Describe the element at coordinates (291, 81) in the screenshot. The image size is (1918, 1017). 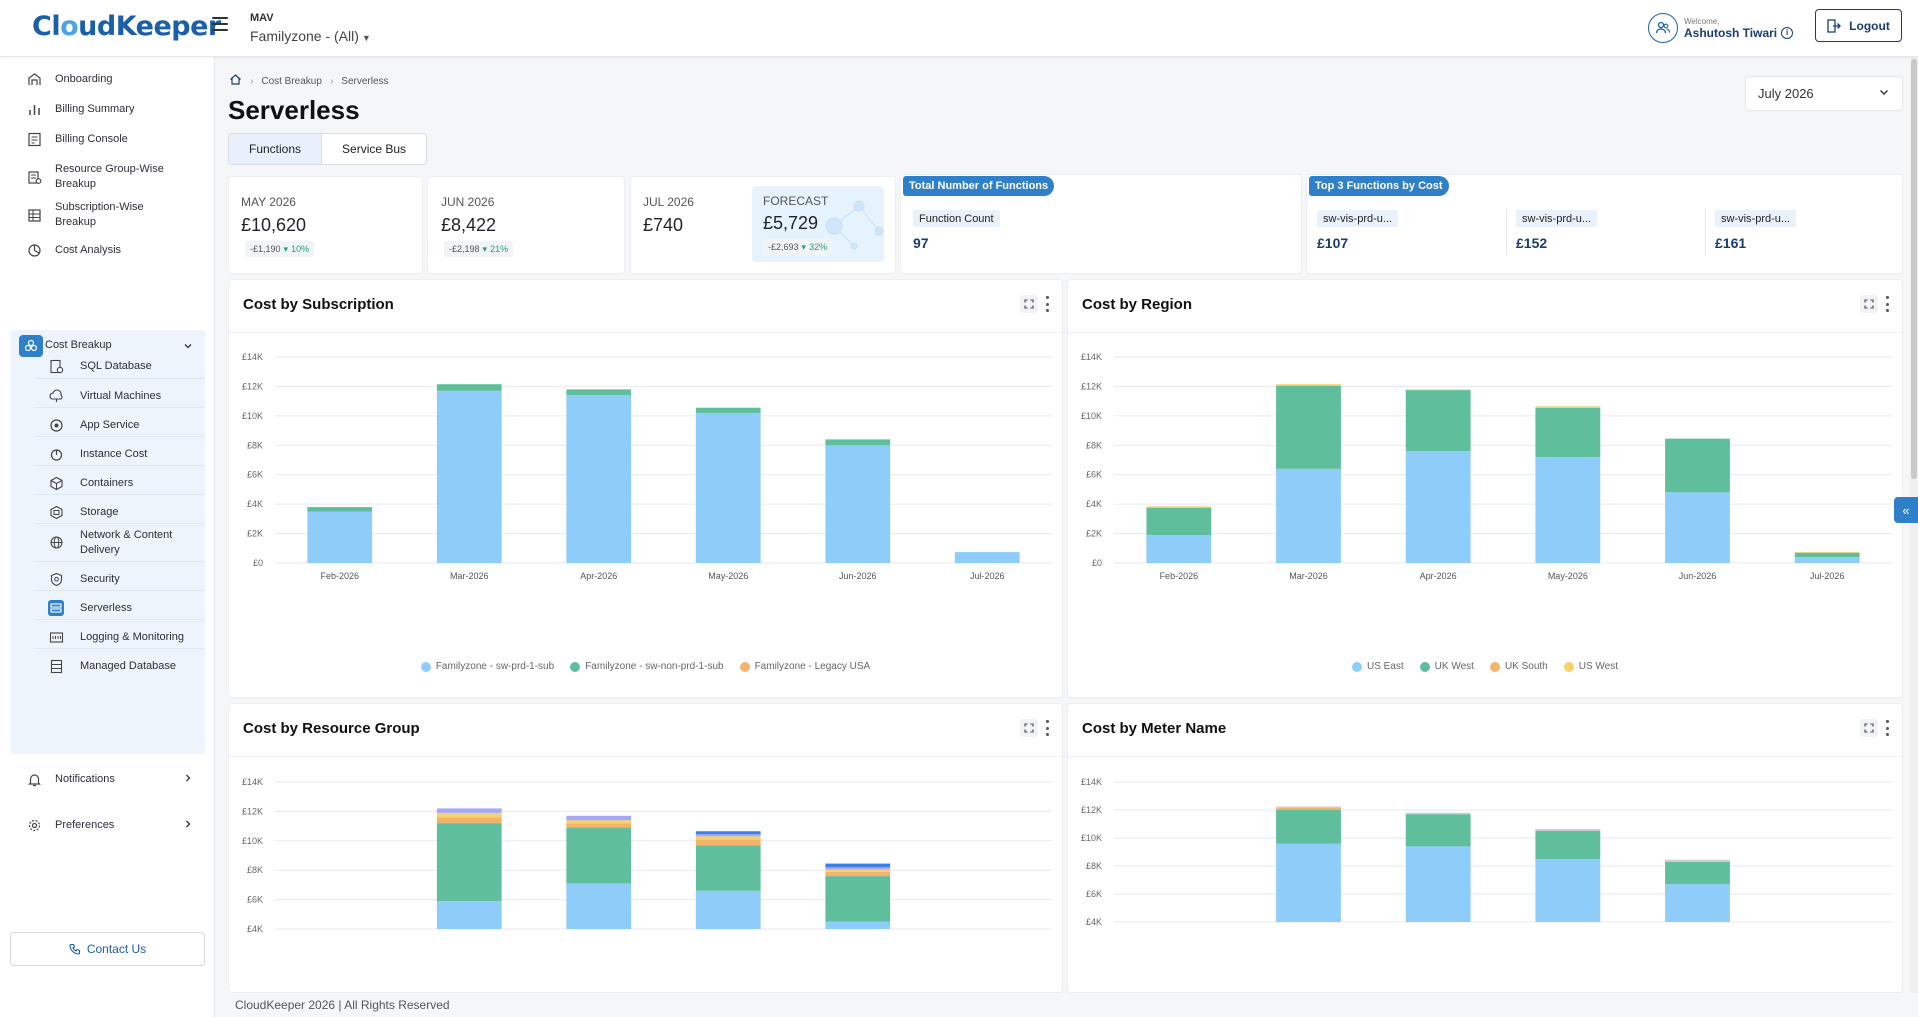
I see `breadcrumb-cost-breakup: Cost Breakup` at that location.